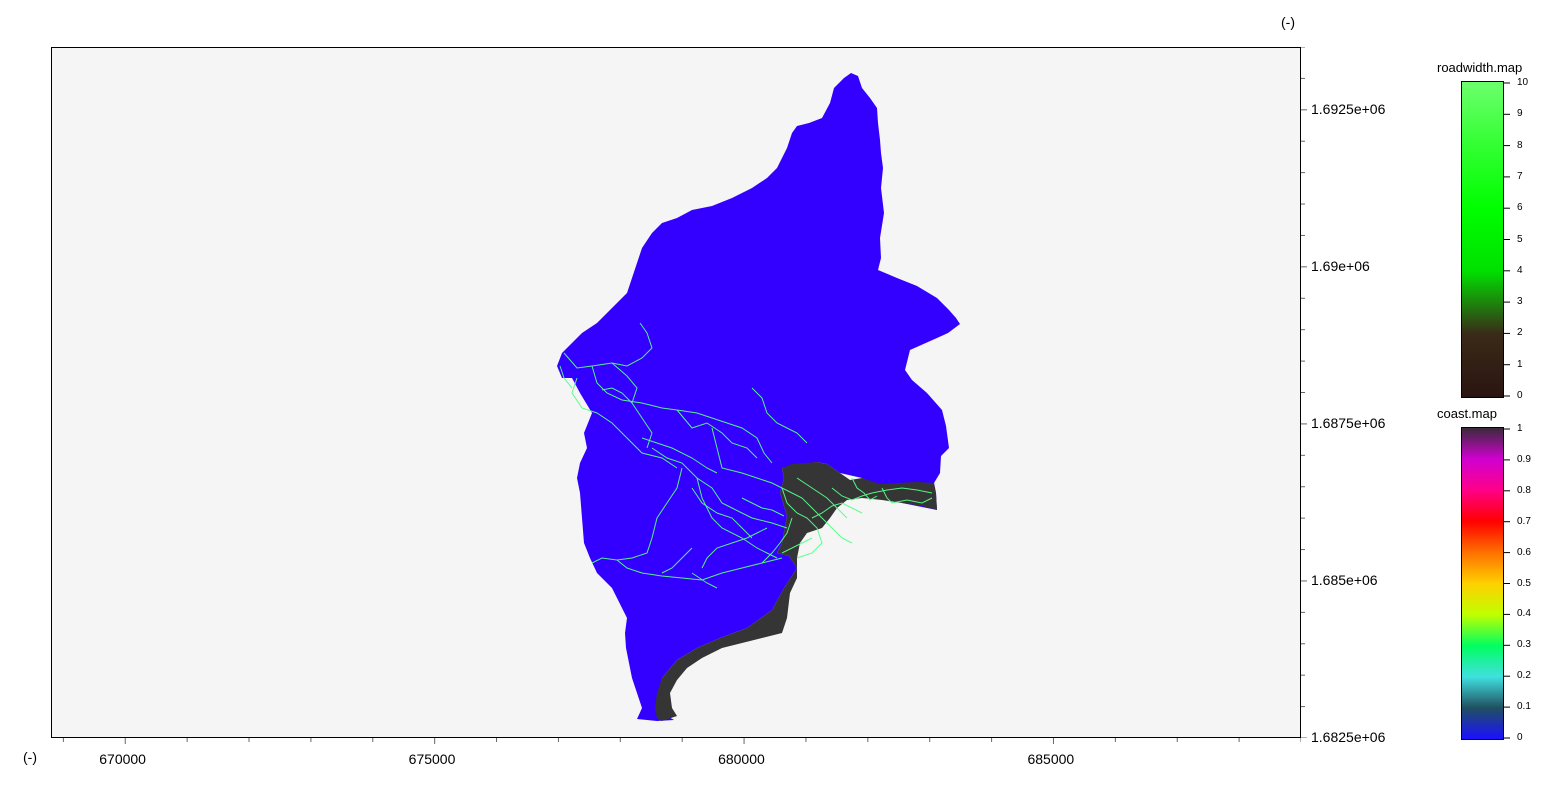 Image resolution: width=1564 pixels, height=788 pixels. What do you see at coordinates (1051, 759) in the screenshot?
I see `x-tick-label: 685000` at bounding box center [1051, 759].